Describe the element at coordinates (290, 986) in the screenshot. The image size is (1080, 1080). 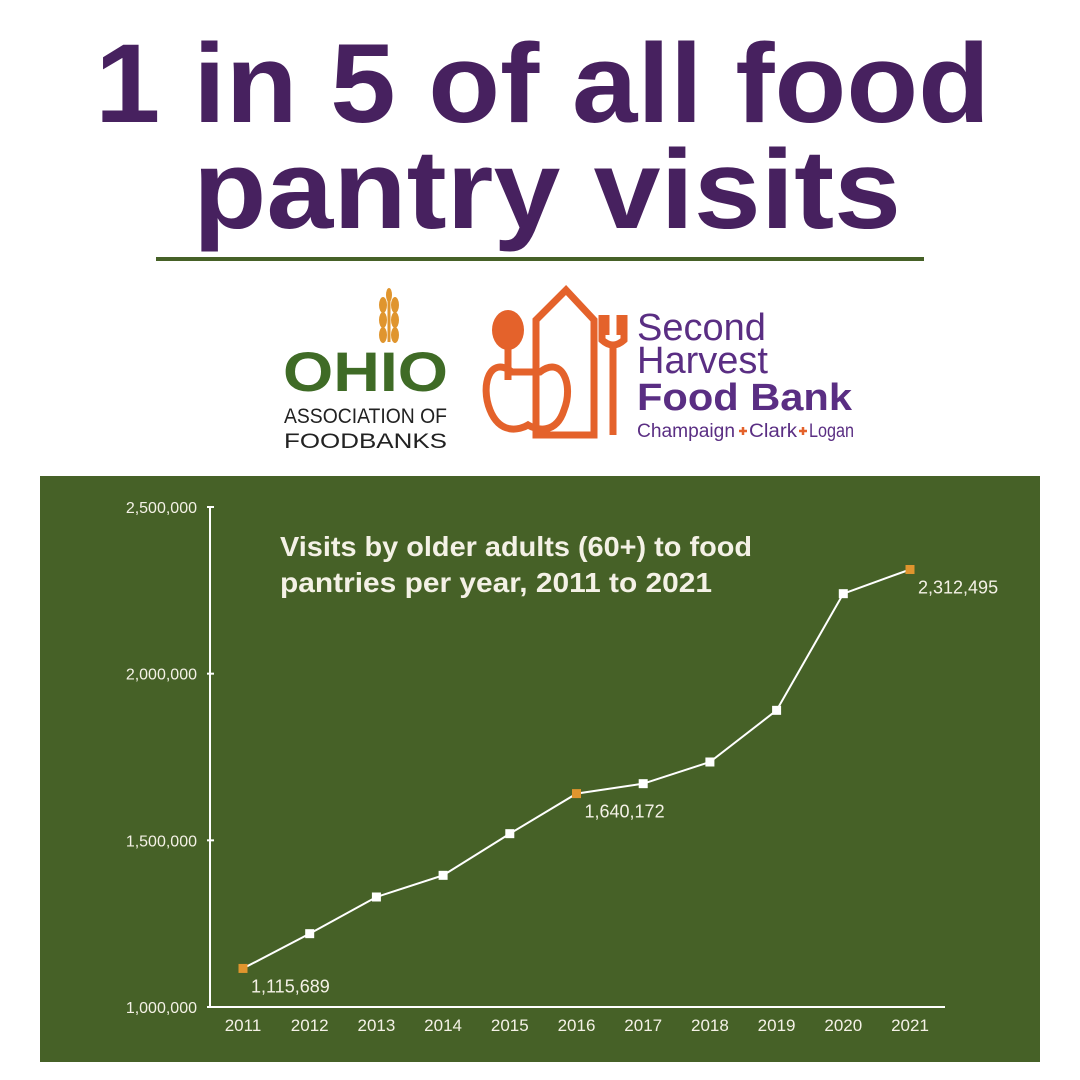
I see `data-label: 1,115,689` at that location.